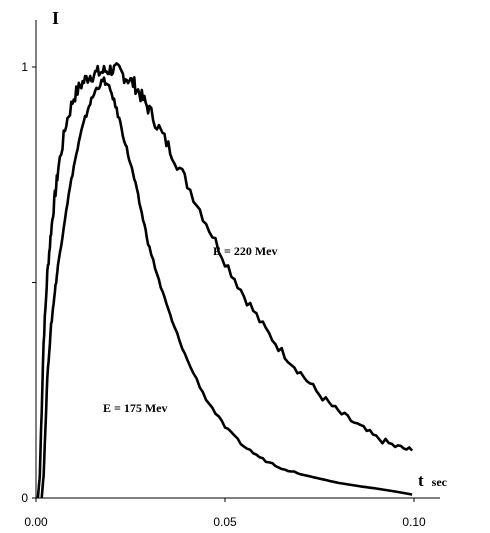 The width and height of the screenshot is (490, 533). Describe the element at coordinates (24, 67) in the screenshot. I see `y-tick-label-2: 1` at that location.